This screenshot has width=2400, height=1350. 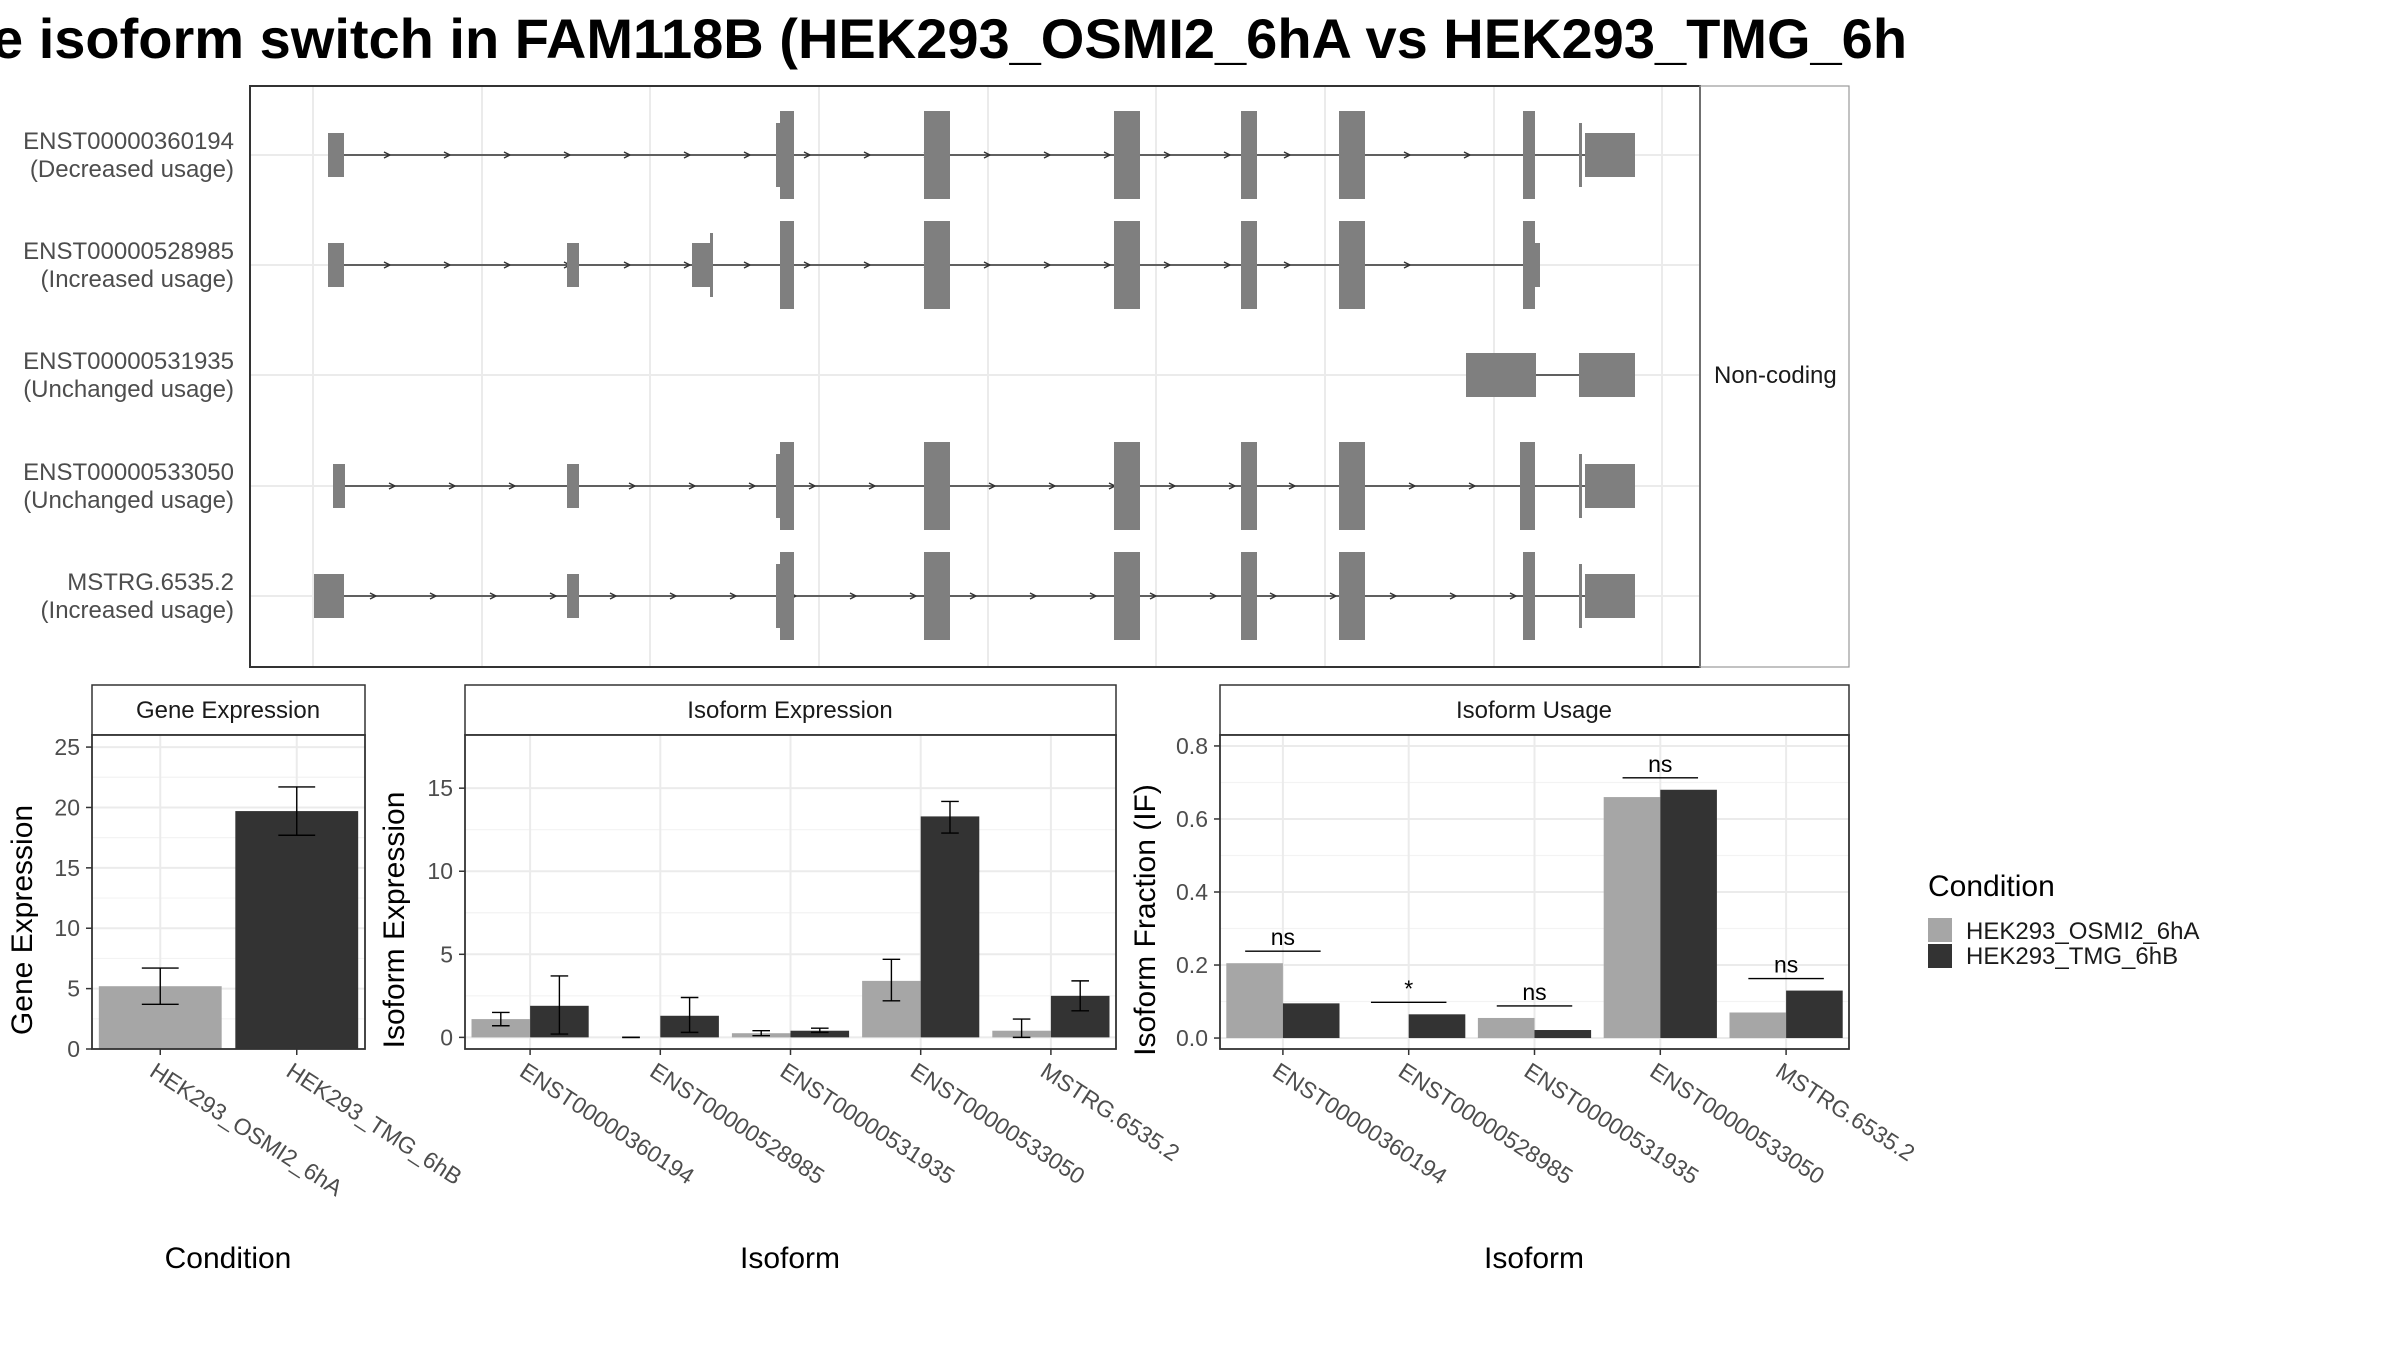 I want to click on transcript-id-label: ENST00000528985, so click(x=128, y=251).